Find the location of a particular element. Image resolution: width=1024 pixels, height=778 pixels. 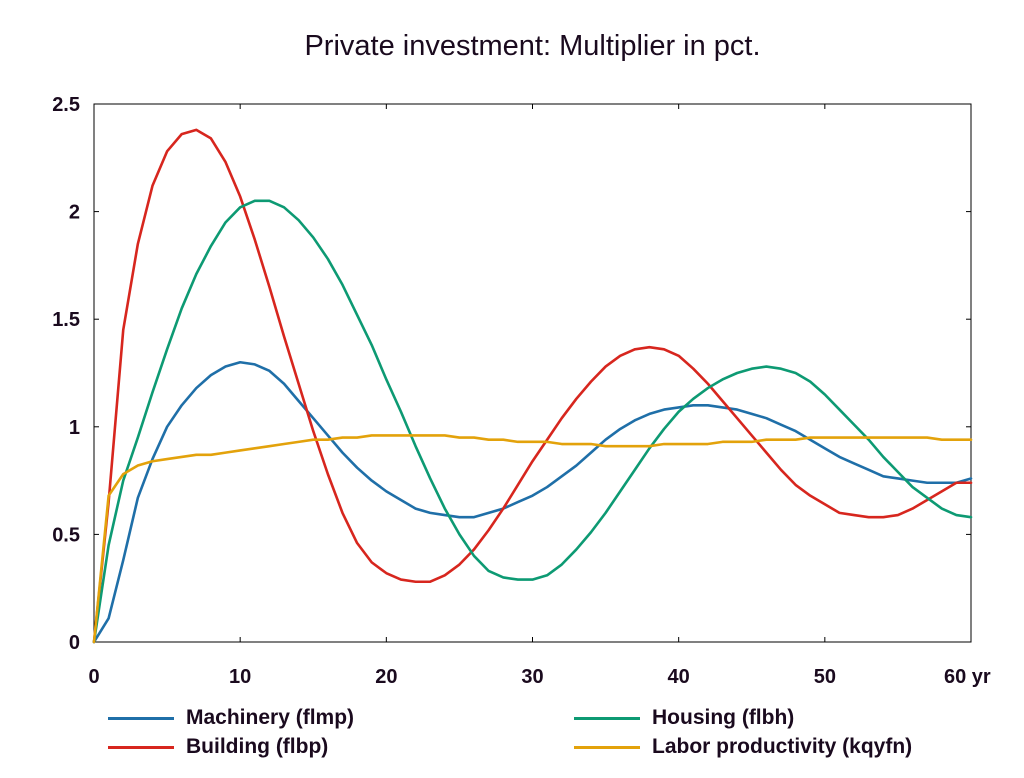

legend-label-labor: Labor productivity (kqyfn) is located at coordinates (782, 746).